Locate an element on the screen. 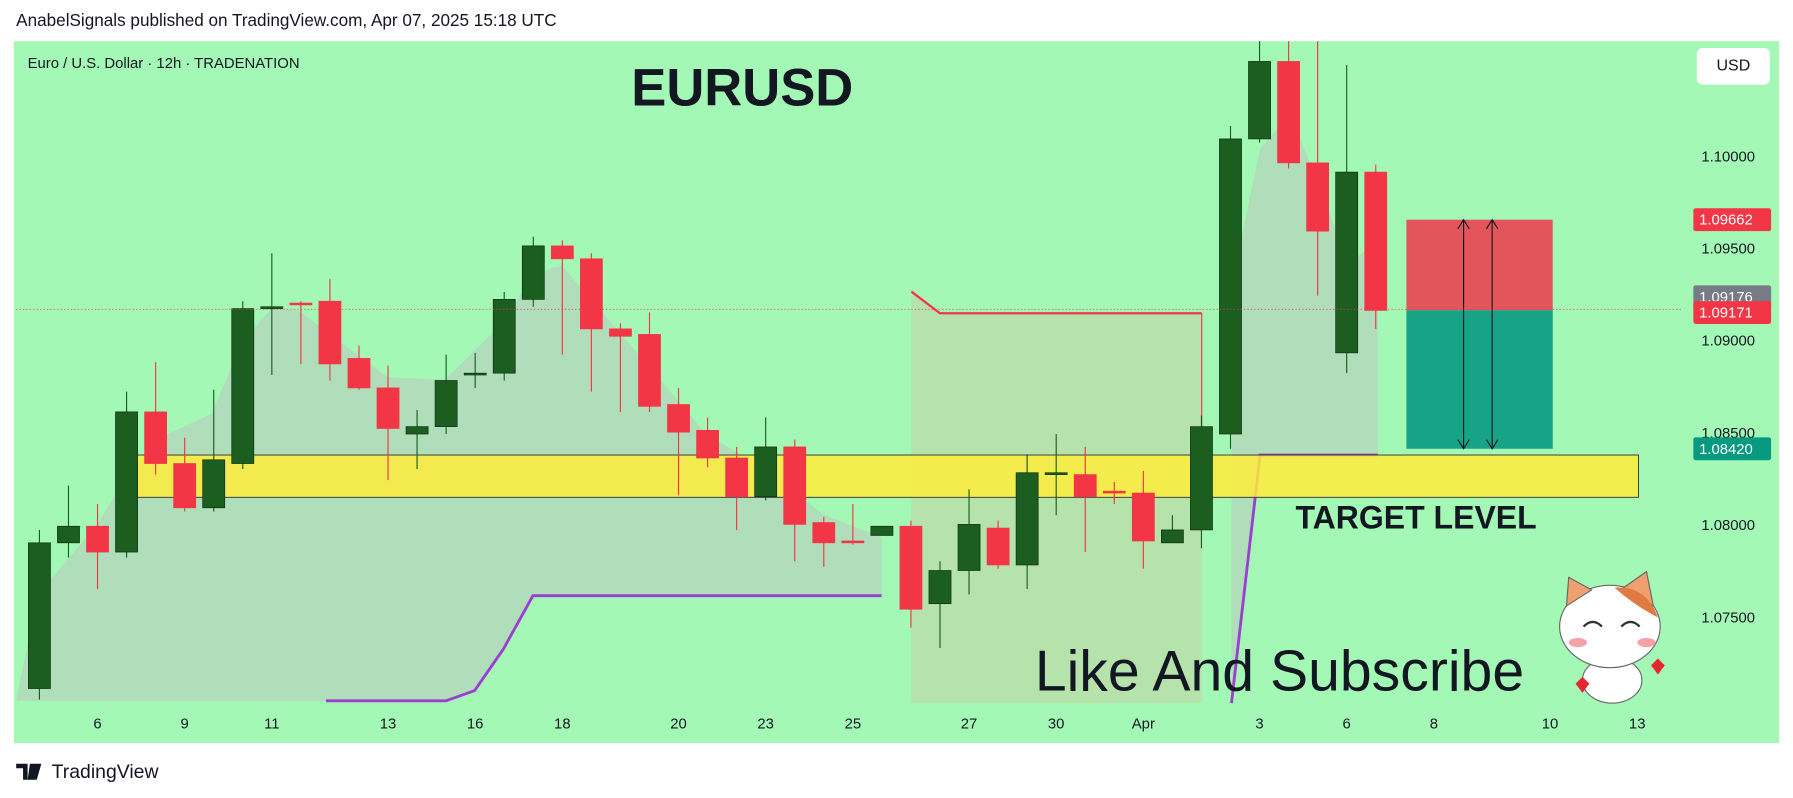 The height and width of the screenshot is (798, 1793). x-tick-label: Apr is located at coordinates (1143, 725).